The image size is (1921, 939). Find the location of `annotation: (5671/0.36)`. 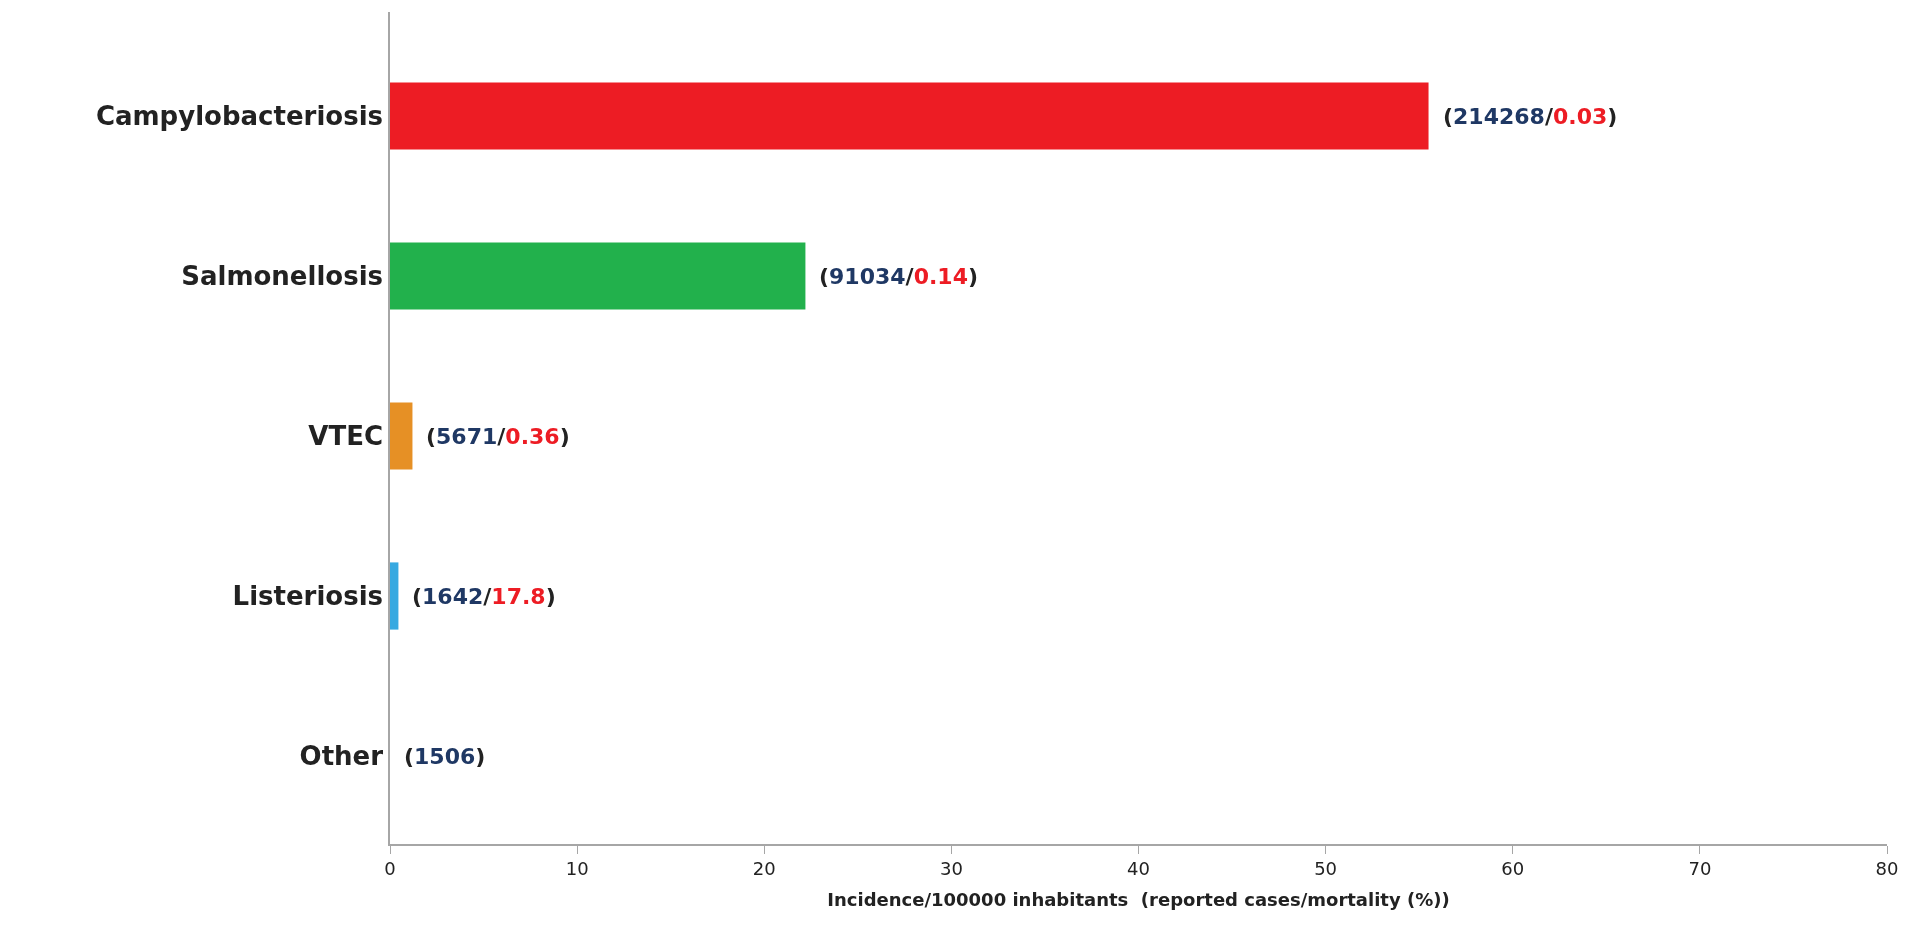

annotation: (5671/0.36) is located at coordinates (498, 436).